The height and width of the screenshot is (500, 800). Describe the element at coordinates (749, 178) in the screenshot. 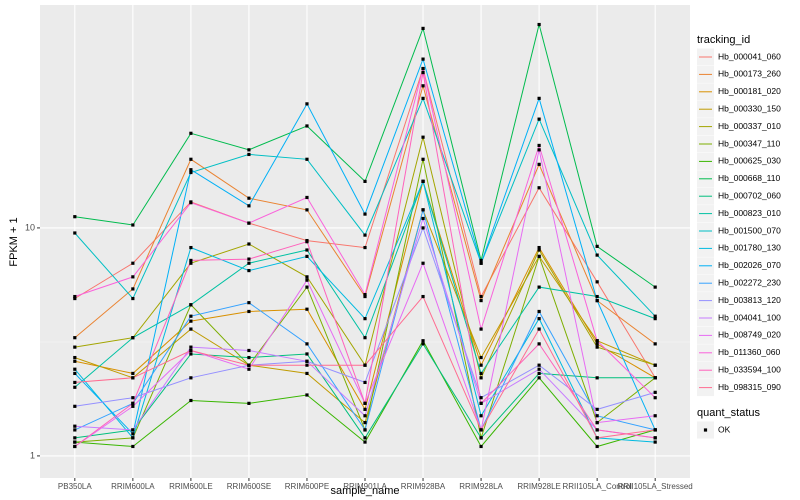

I see `legend-label: Hb_000668_110` at that location.